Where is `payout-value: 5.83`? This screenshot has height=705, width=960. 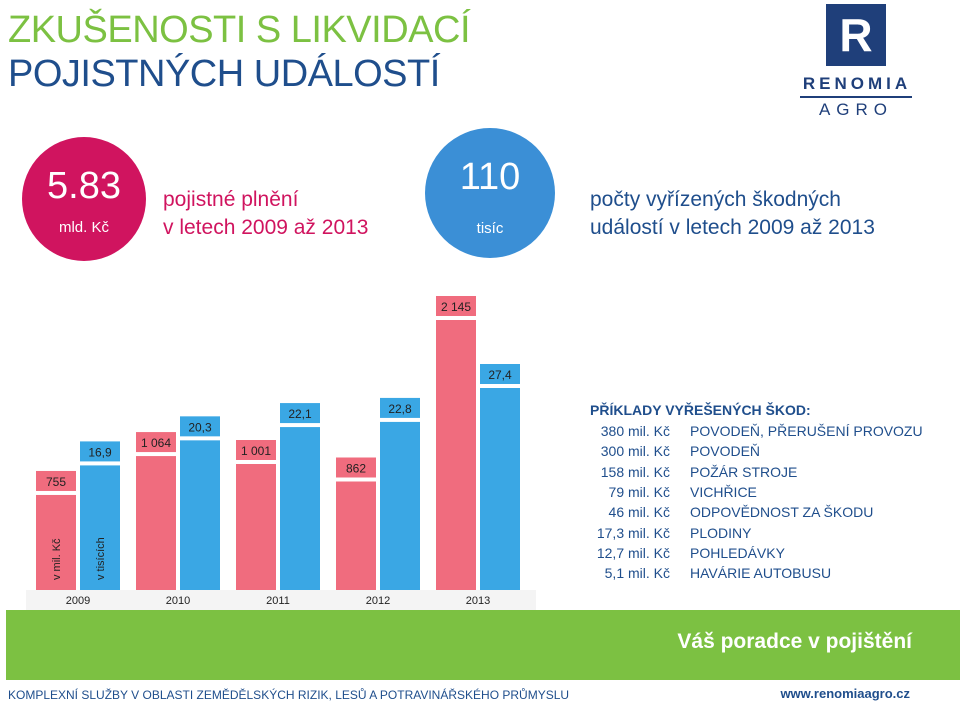
payout-value: 5.83 is located at coordinates (84, 186).